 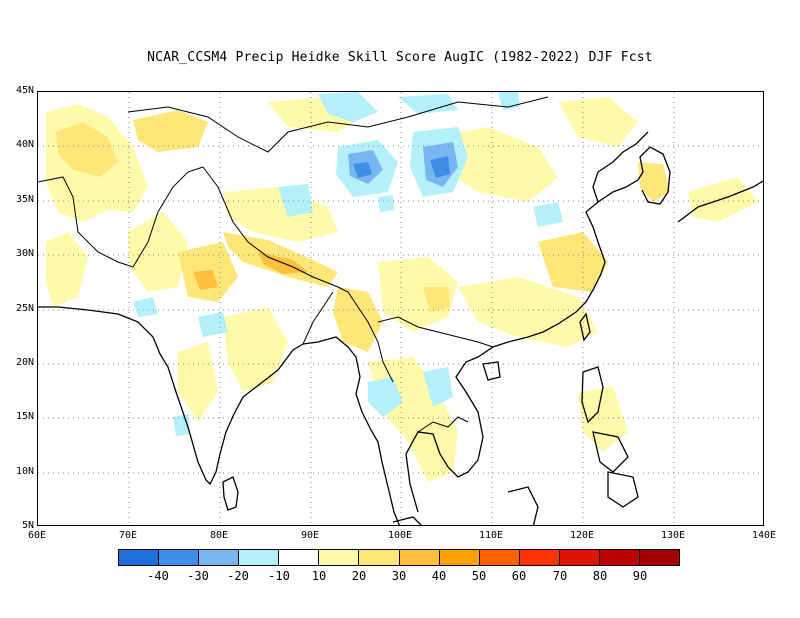 I want to click on lon-label-80e: 80E, so click(x=219, y=535).